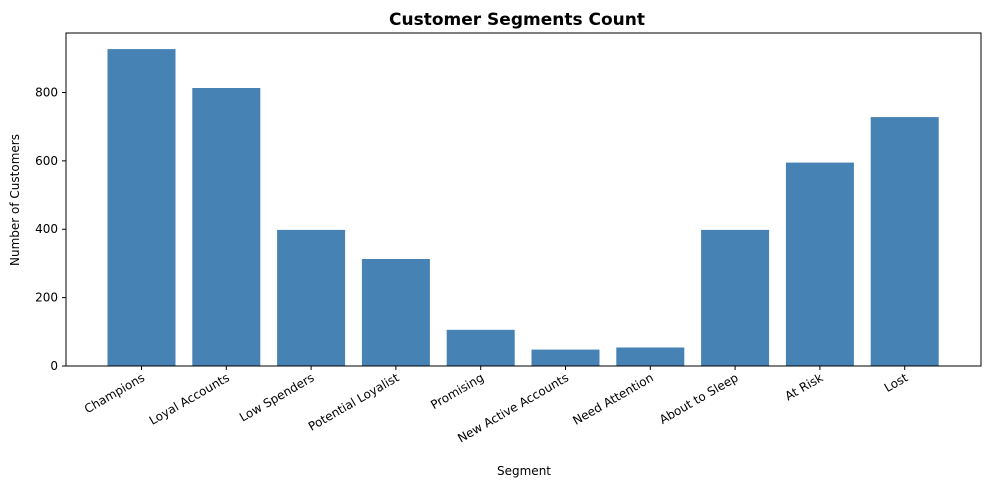 This screenshot has height=490, width=989. What do you see at coordinates (612, 398) in the screenshot?
I see `x-tick-label: Need Attention` at bounding box center [612, 398].